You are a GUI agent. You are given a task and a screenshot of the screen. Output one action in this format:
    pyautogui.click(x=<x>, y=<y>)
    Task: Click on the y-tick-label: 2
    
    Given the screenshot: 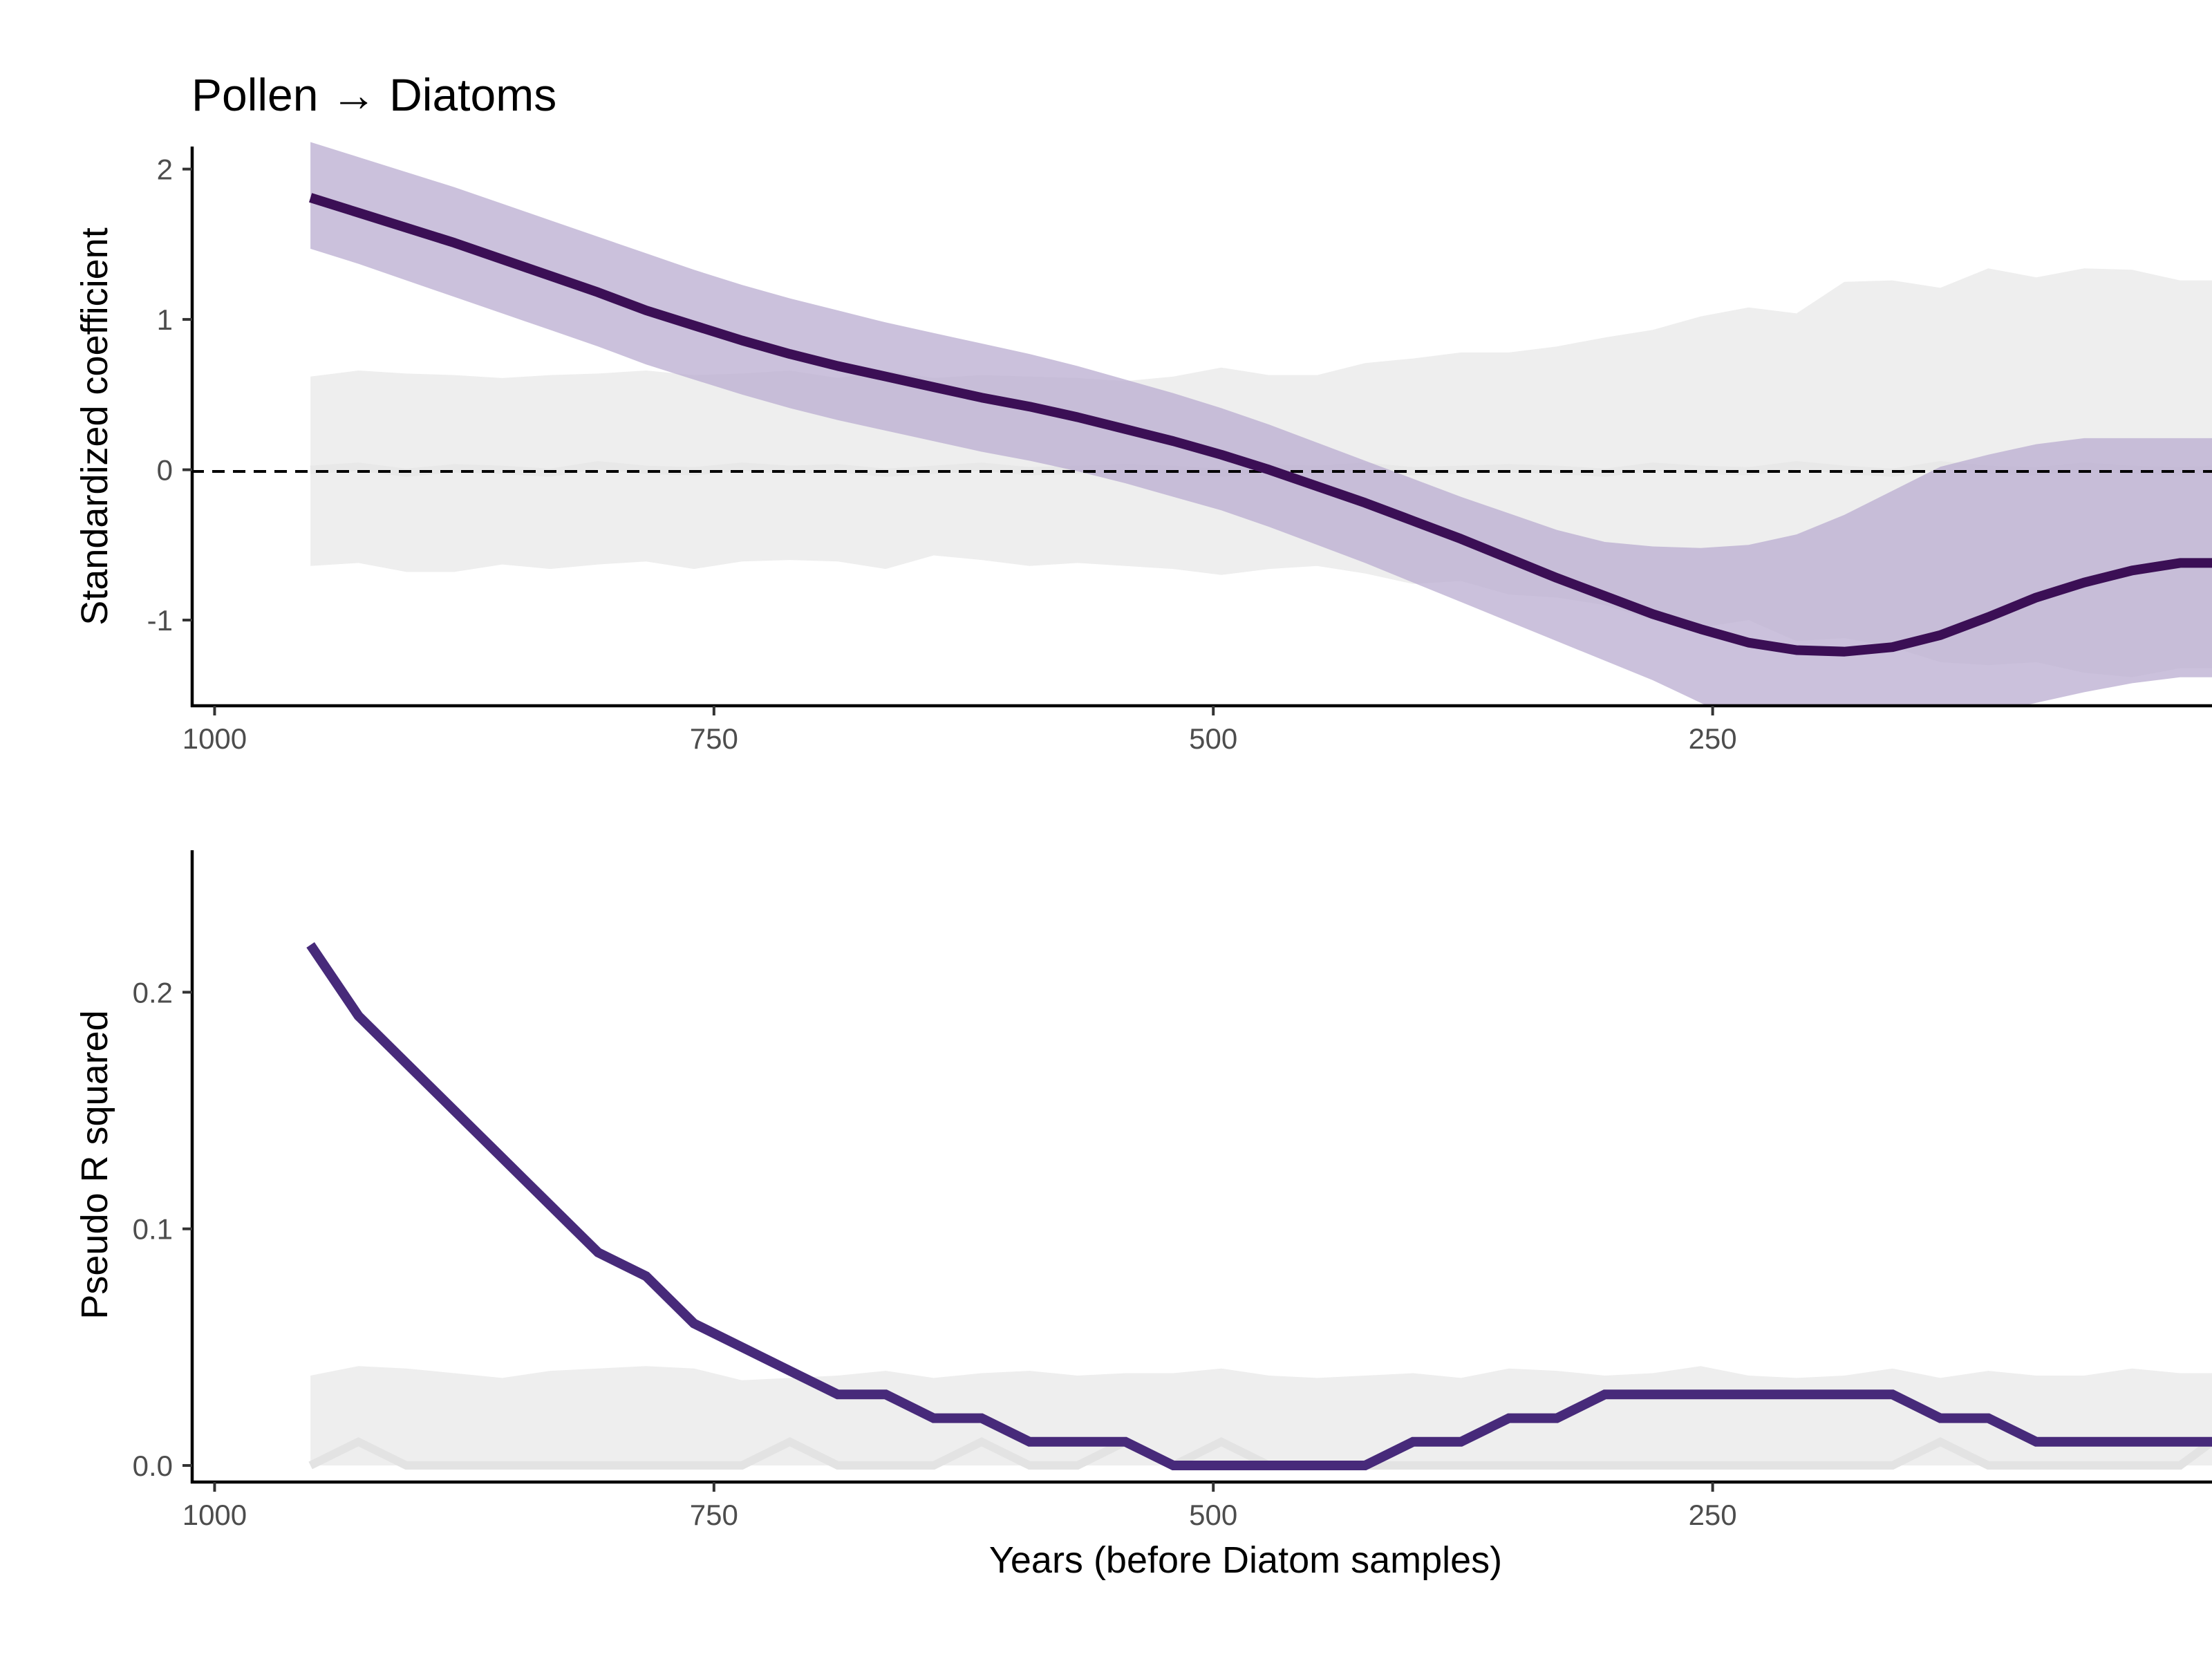 What is the action you would take?
    pyautogui.click(x=165, y=169)
    